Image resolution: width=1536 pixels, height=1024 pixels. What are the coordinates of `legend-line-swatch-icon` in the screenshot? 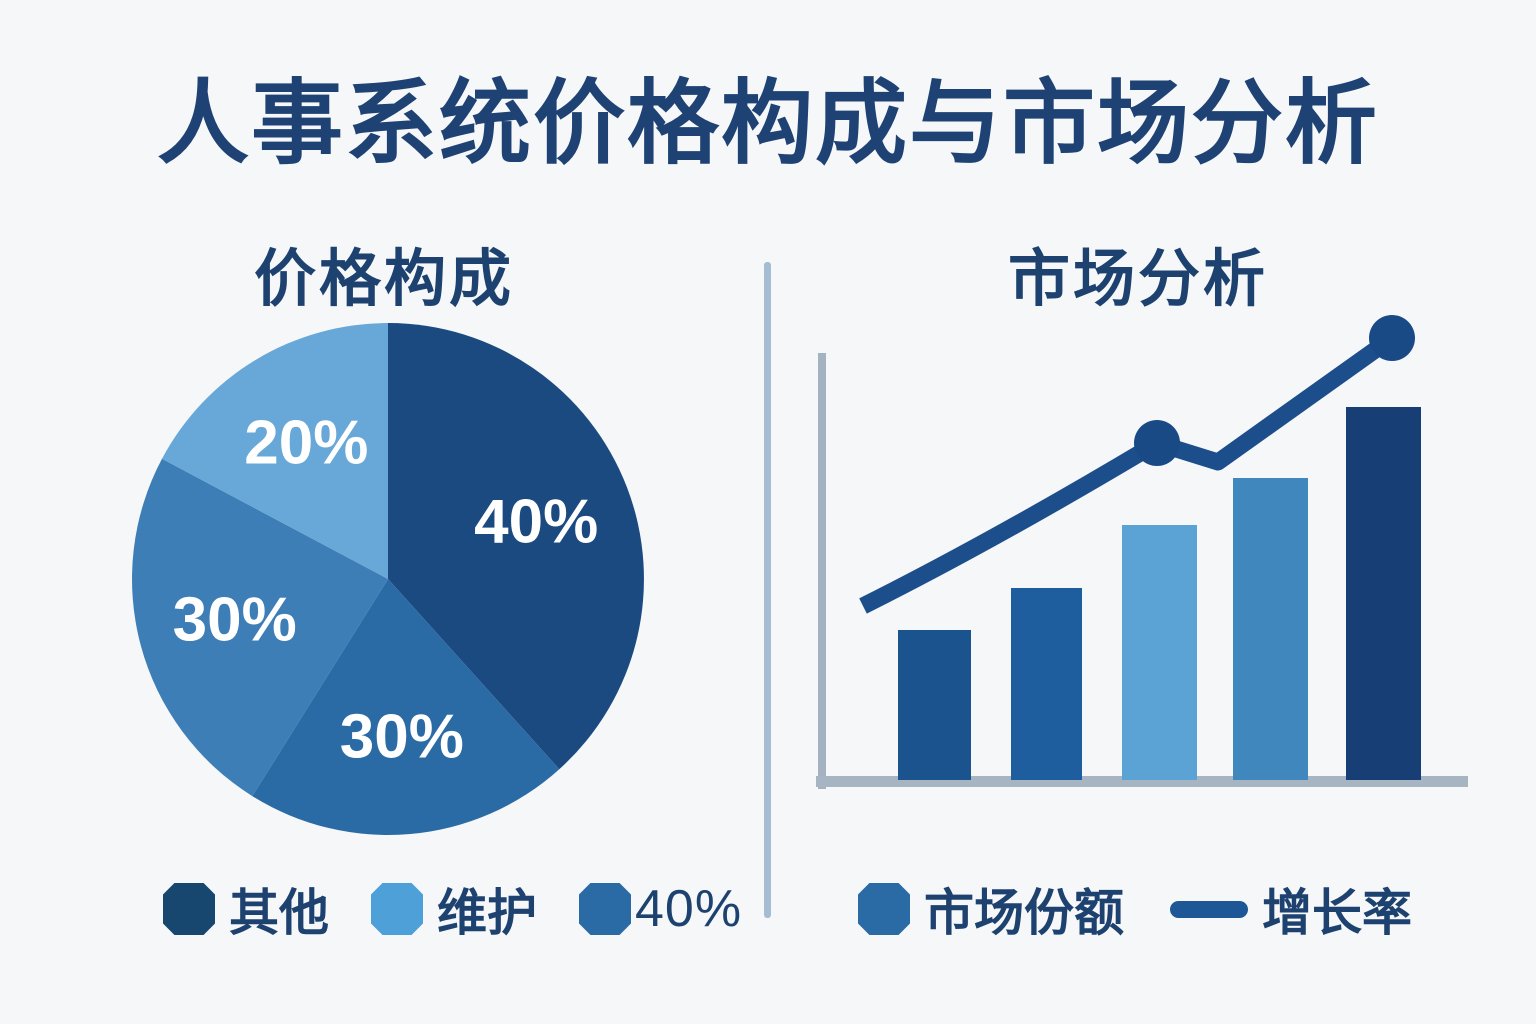 It's located at (1209, 909).